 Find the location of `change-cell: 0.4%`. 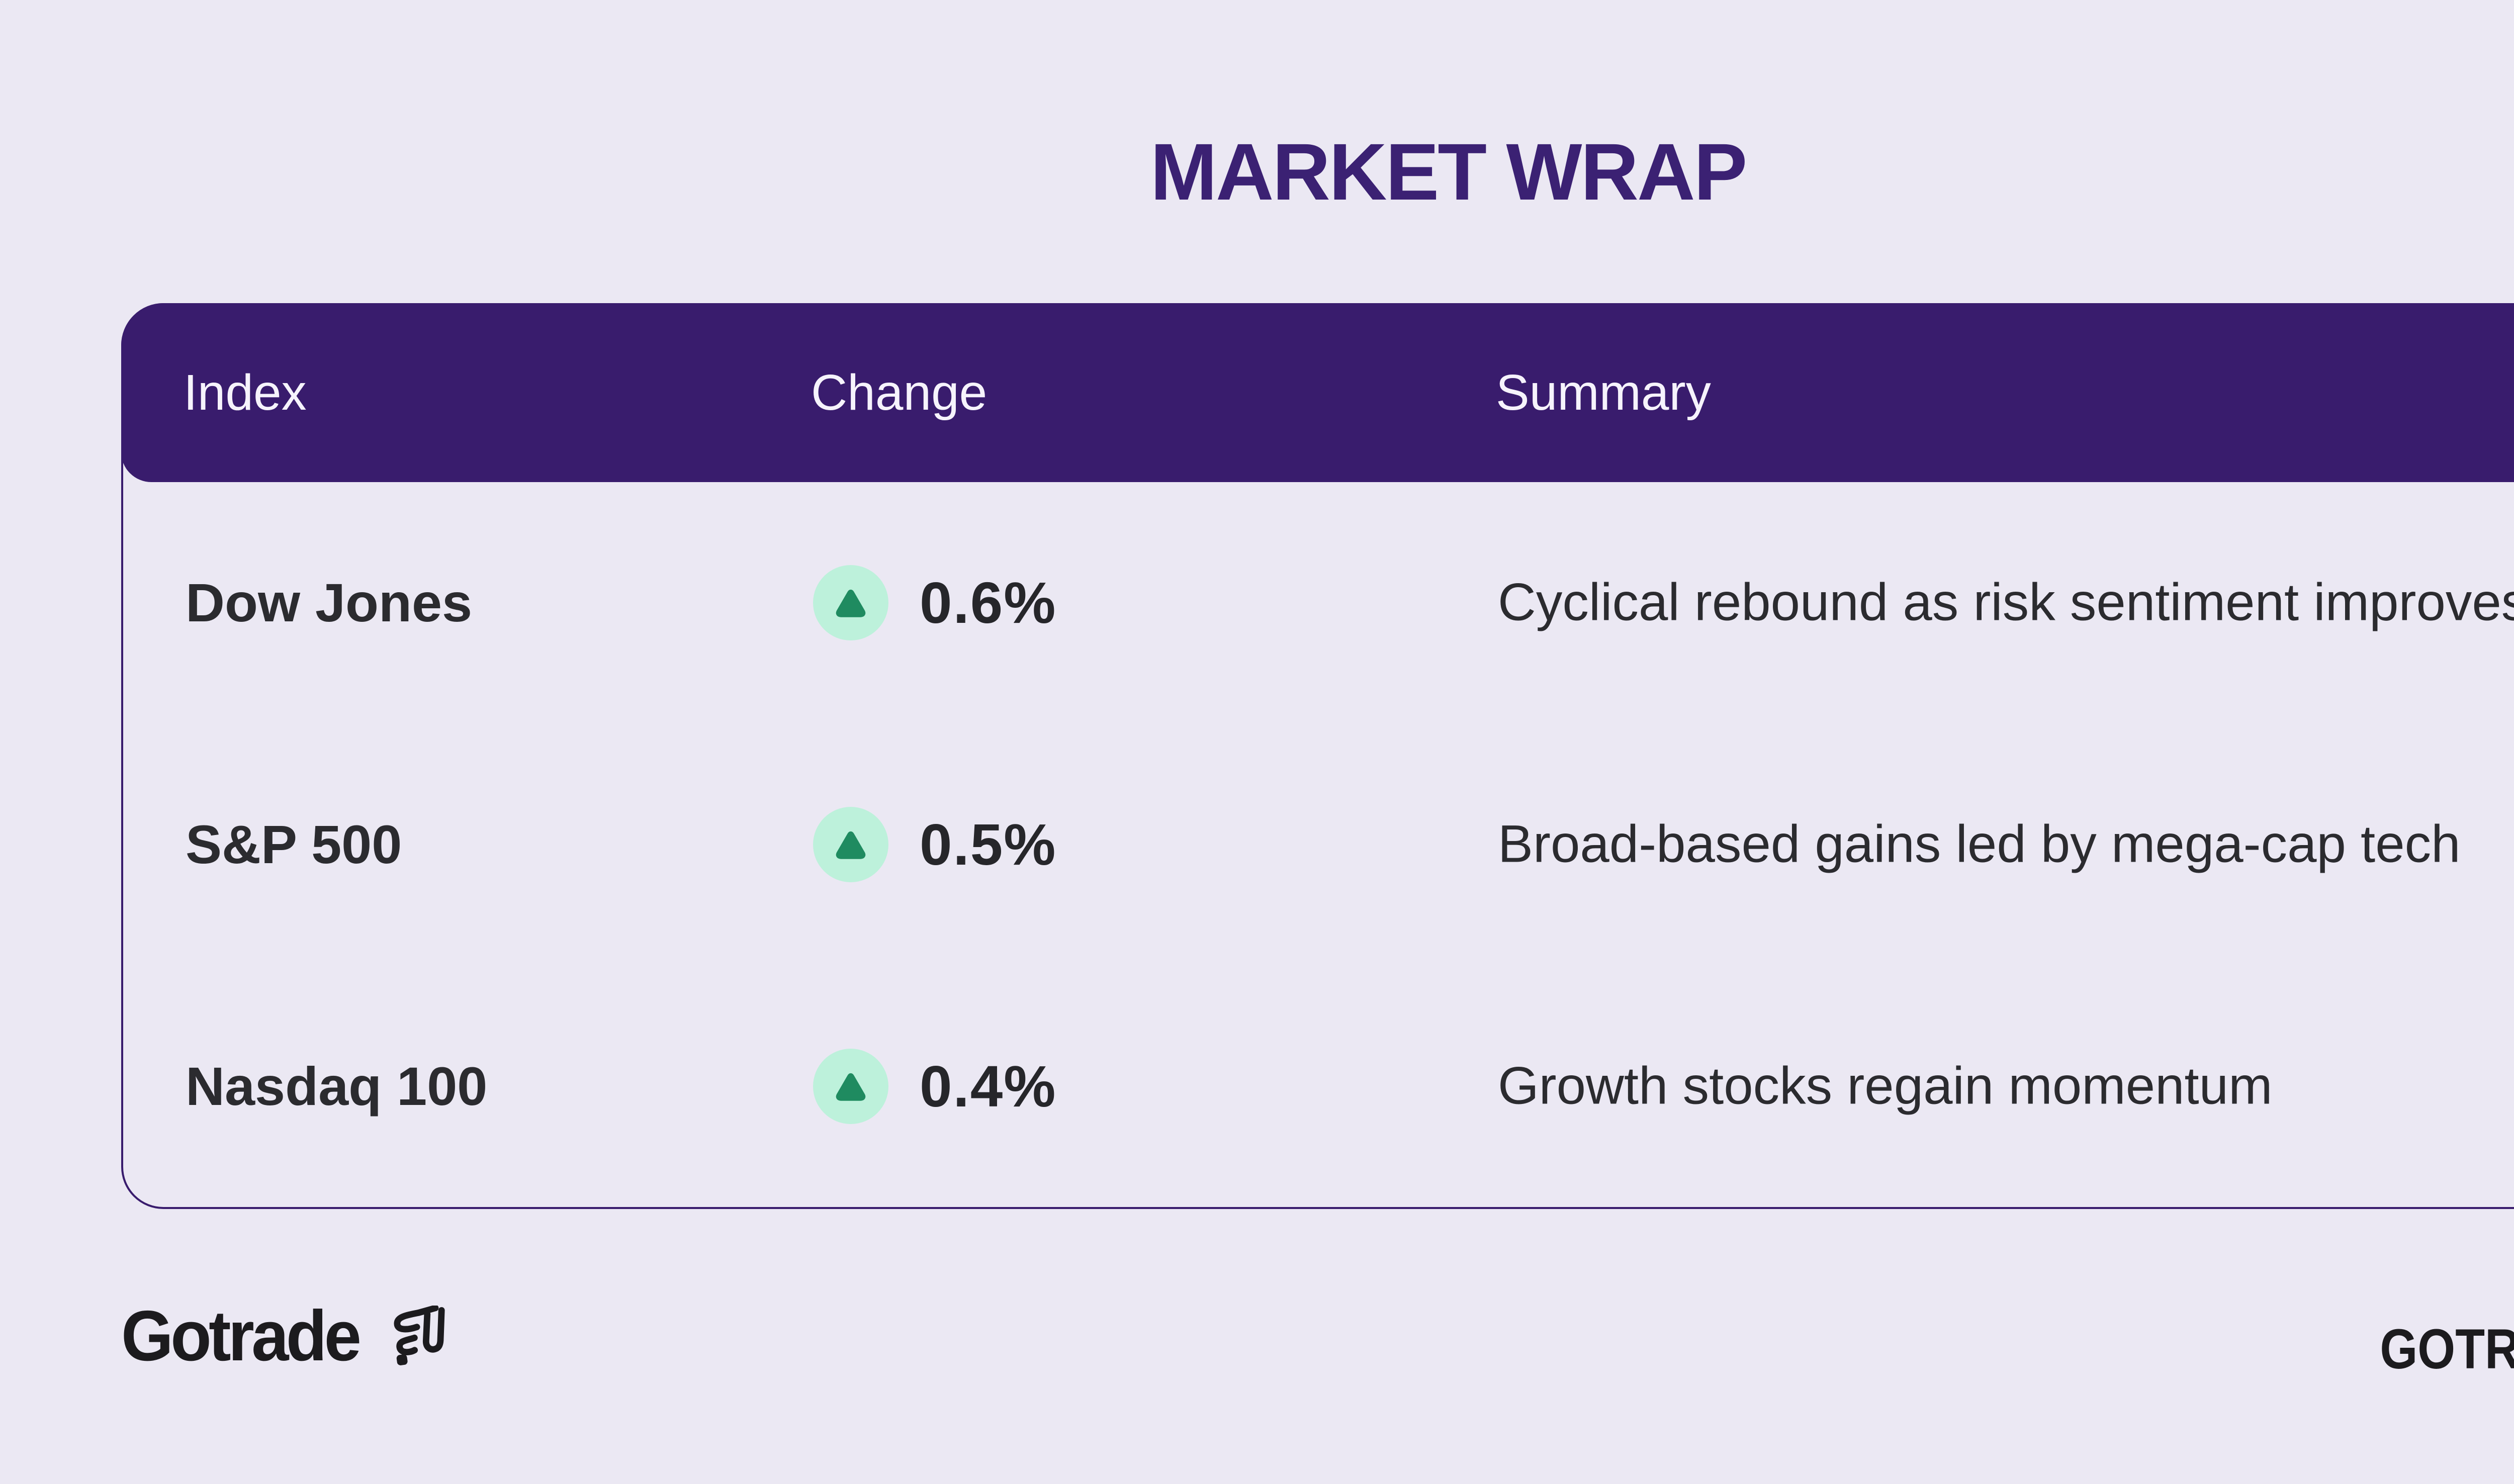

change-cell: 0.4% is located at coordinates (935, 1086).